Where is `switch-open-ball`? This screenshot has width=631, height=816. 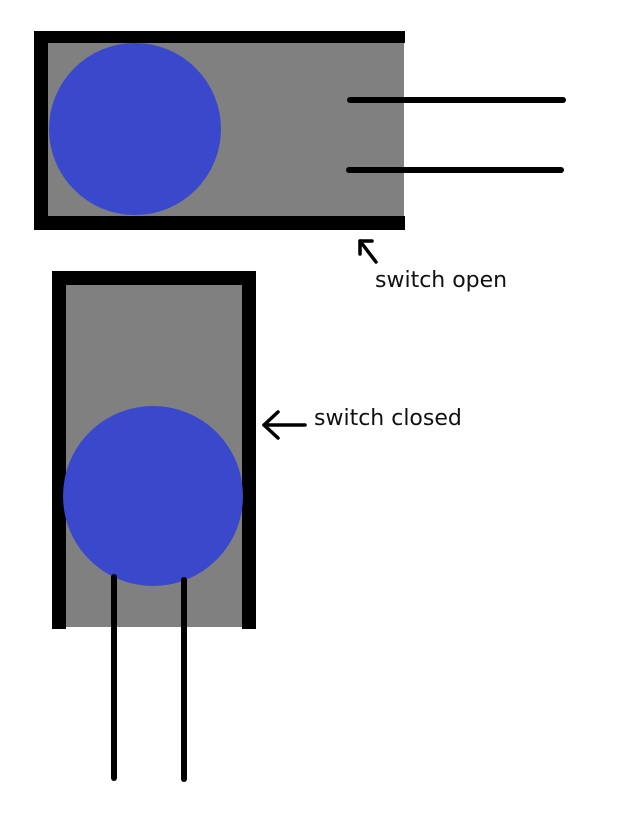
switch-open-ball is located at coordinates (135, 129).